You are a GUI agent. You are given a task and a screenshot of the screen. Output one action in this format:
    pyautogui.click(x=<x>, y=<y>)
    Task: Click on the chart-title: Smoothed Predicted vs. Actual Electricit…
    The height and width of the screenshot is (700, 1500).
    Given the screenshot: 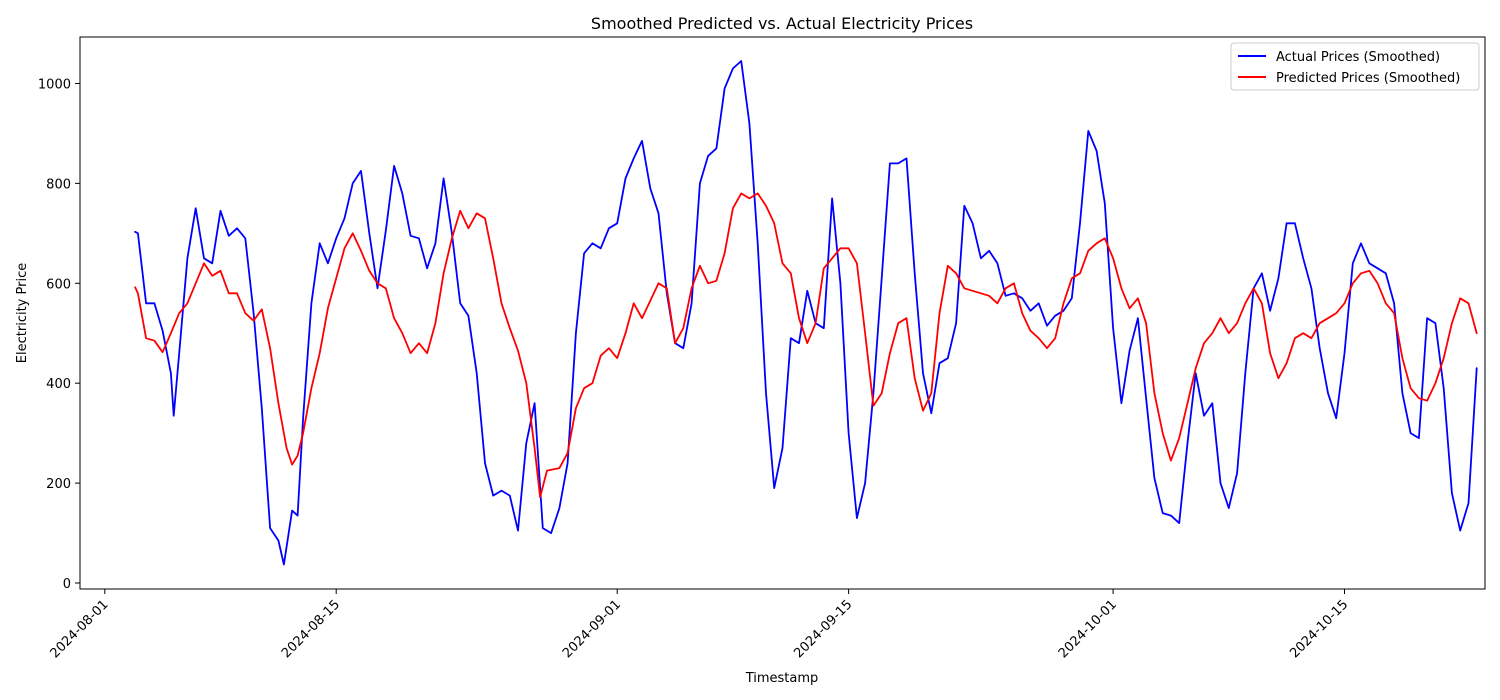 What is the action you would take?
    pyautogui.click(x=782, y=23)
    